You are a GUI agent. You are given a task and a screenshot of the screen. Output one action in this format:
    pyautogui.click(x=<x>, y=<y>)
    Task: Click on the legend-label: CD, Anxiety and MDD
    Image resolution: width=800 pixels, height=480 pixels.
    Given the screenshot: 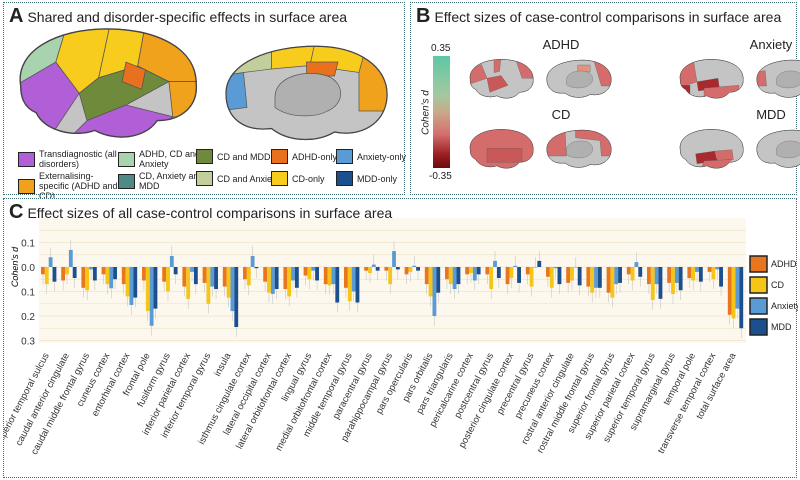 What is the action you would take?
    pyautogui.click(x=171, y=181)
    